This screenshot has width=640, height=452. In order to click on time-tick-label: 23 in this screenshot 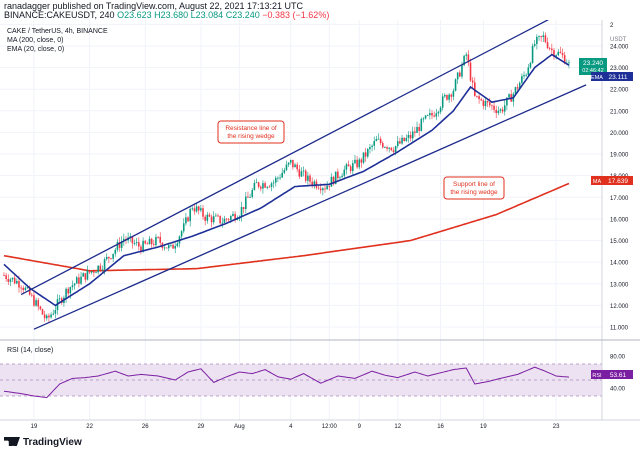, I will do `click(556, 427)`.